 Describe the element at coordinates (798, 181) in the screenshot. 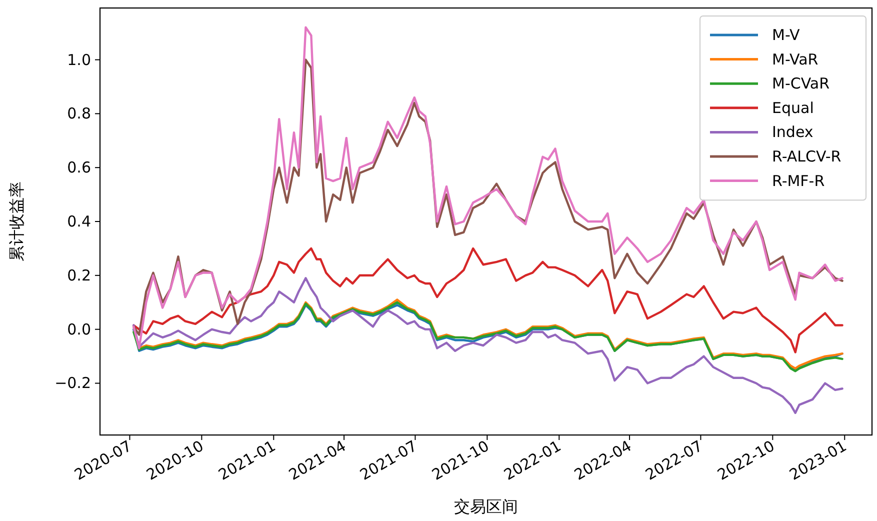

I see `legend-label: R-MF-R` at that location.